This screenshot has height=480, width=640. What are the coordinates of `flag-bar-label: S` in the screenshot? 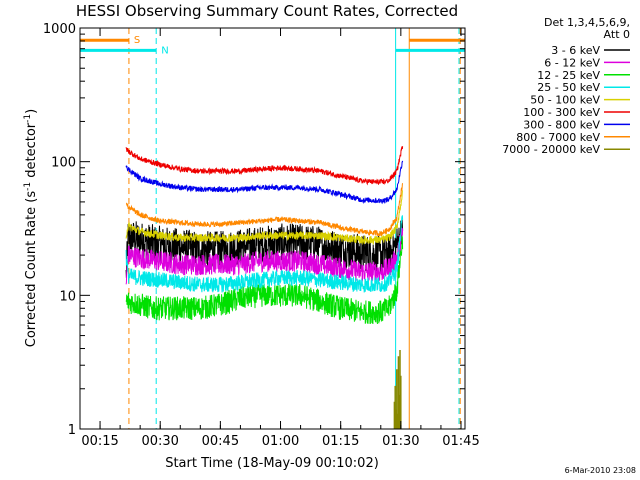 It's located at (137, 40).